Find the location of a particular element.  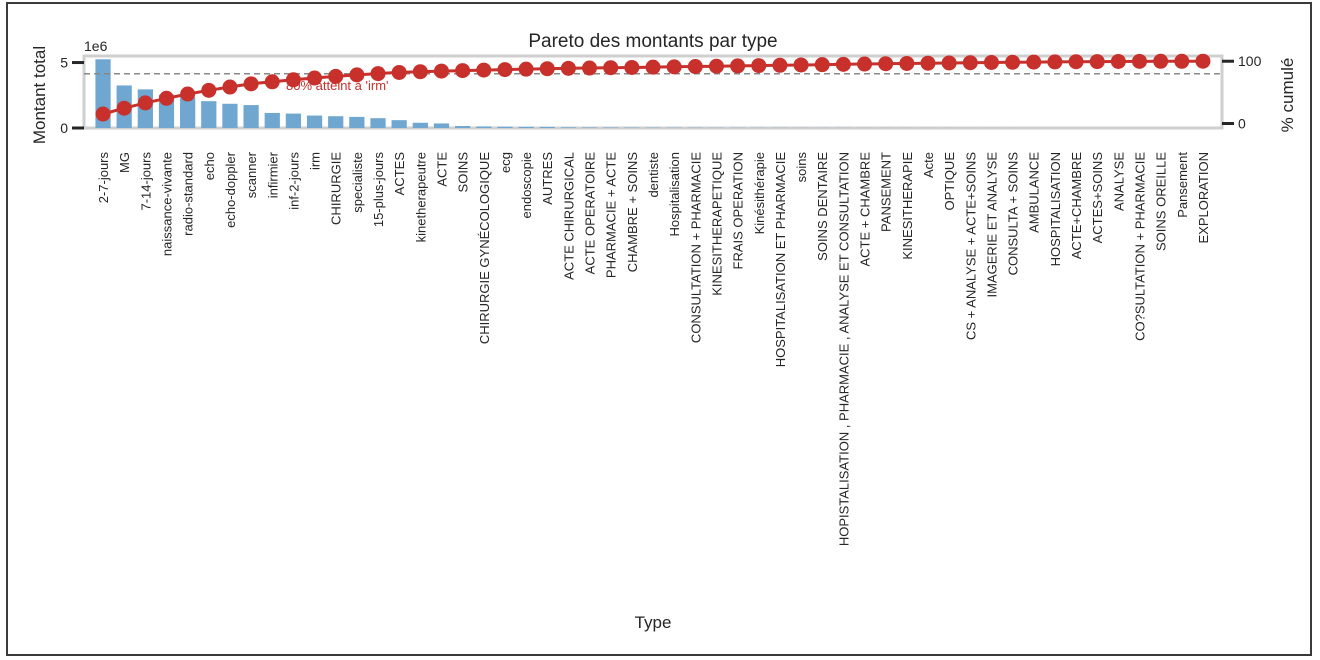

x-tick-label-22: ACTE CHIRURGICAL is located at coordinates (568, 216).